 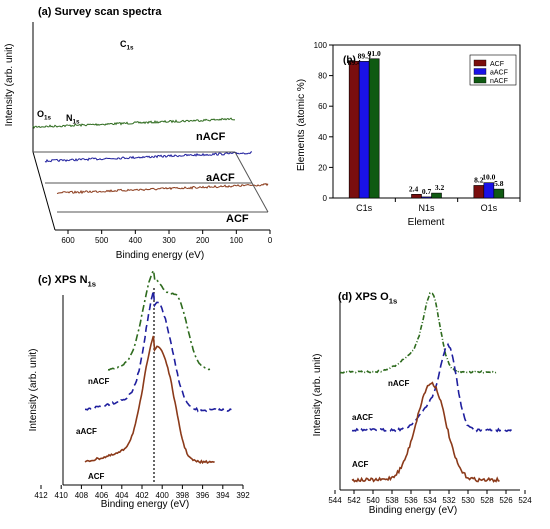 I want to click on panel-a-y-label: Intensity (arb. unit), so click(x=9, y=85).